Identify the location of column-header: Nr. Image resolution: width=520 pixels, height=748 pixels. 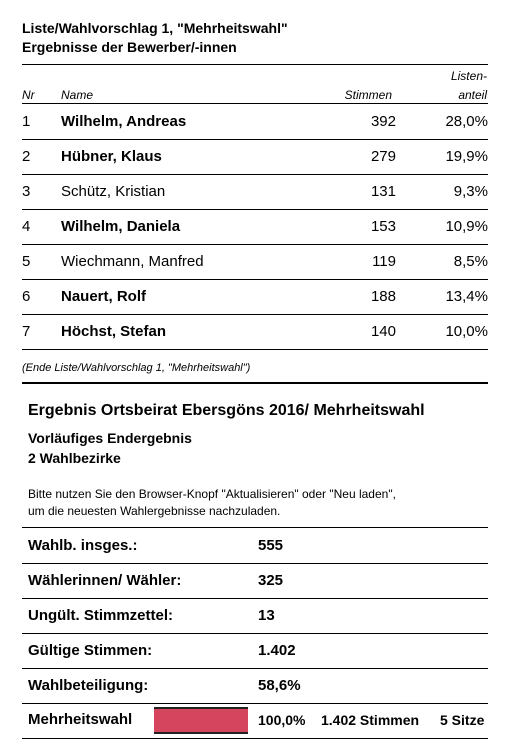
(28, 95).